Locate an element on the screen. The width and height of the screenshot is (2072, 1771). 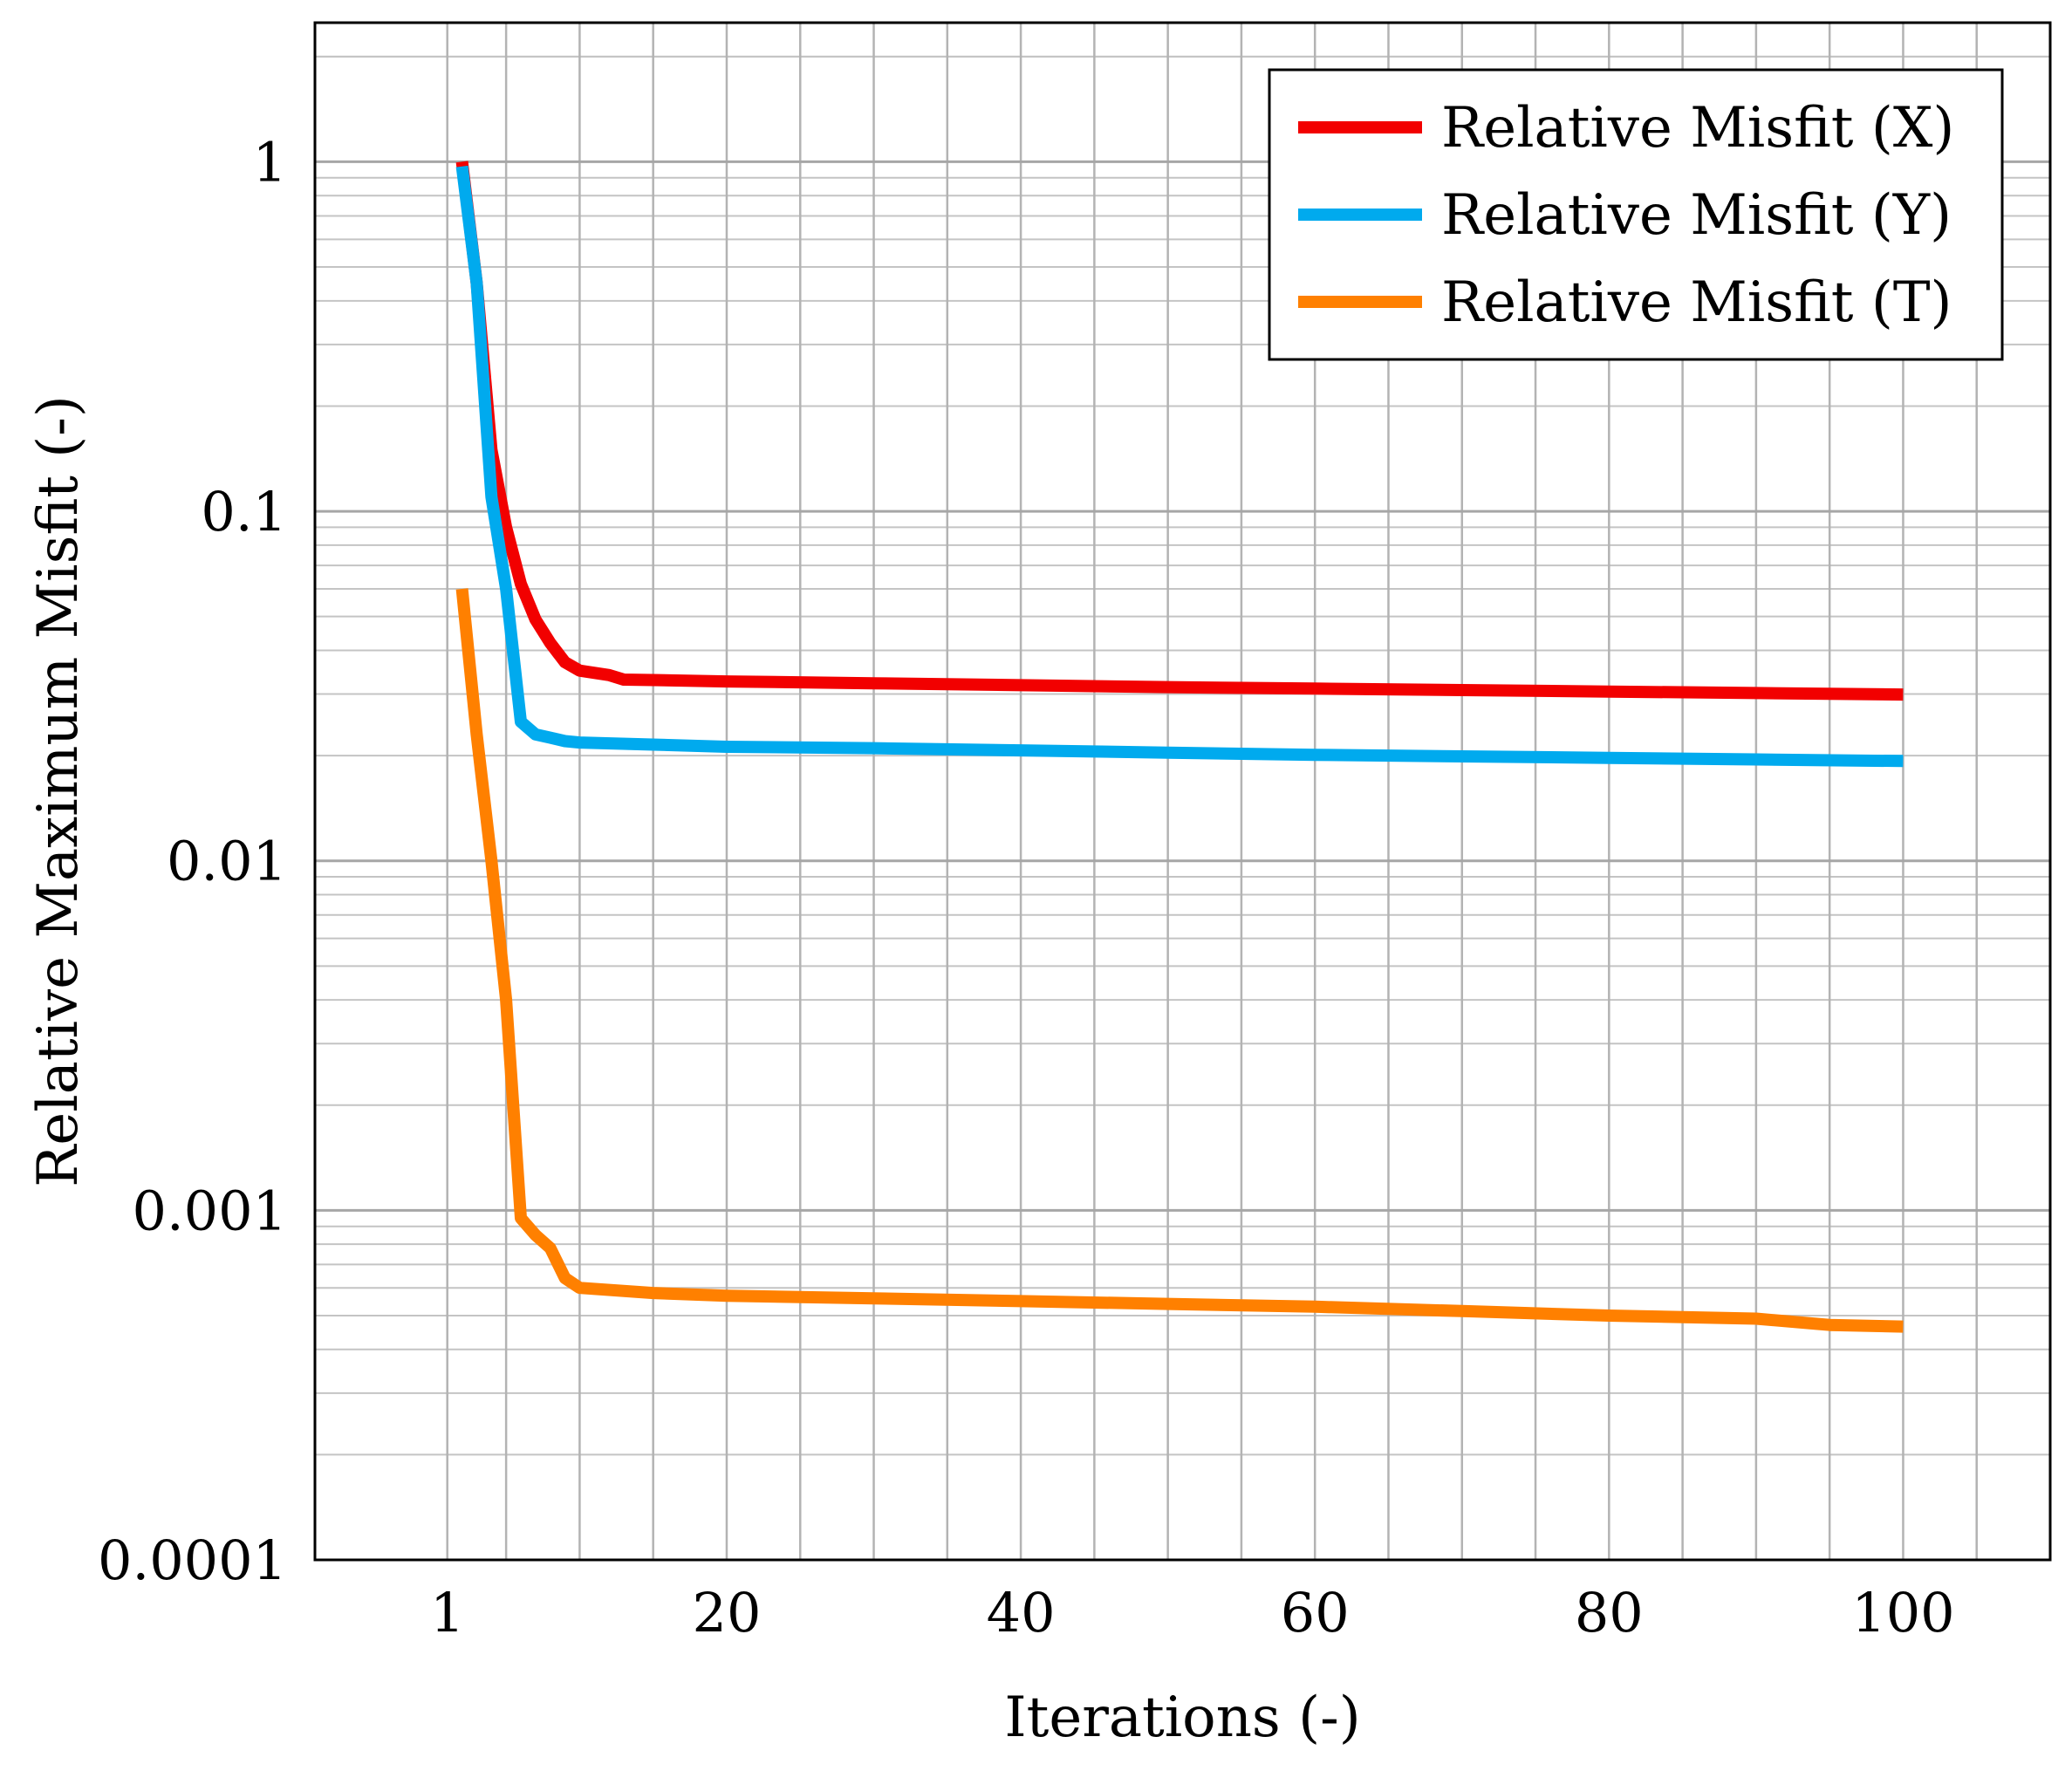
y-axis-title: Relative Maximum Misfit (-) is located at coordinates (58, 791).